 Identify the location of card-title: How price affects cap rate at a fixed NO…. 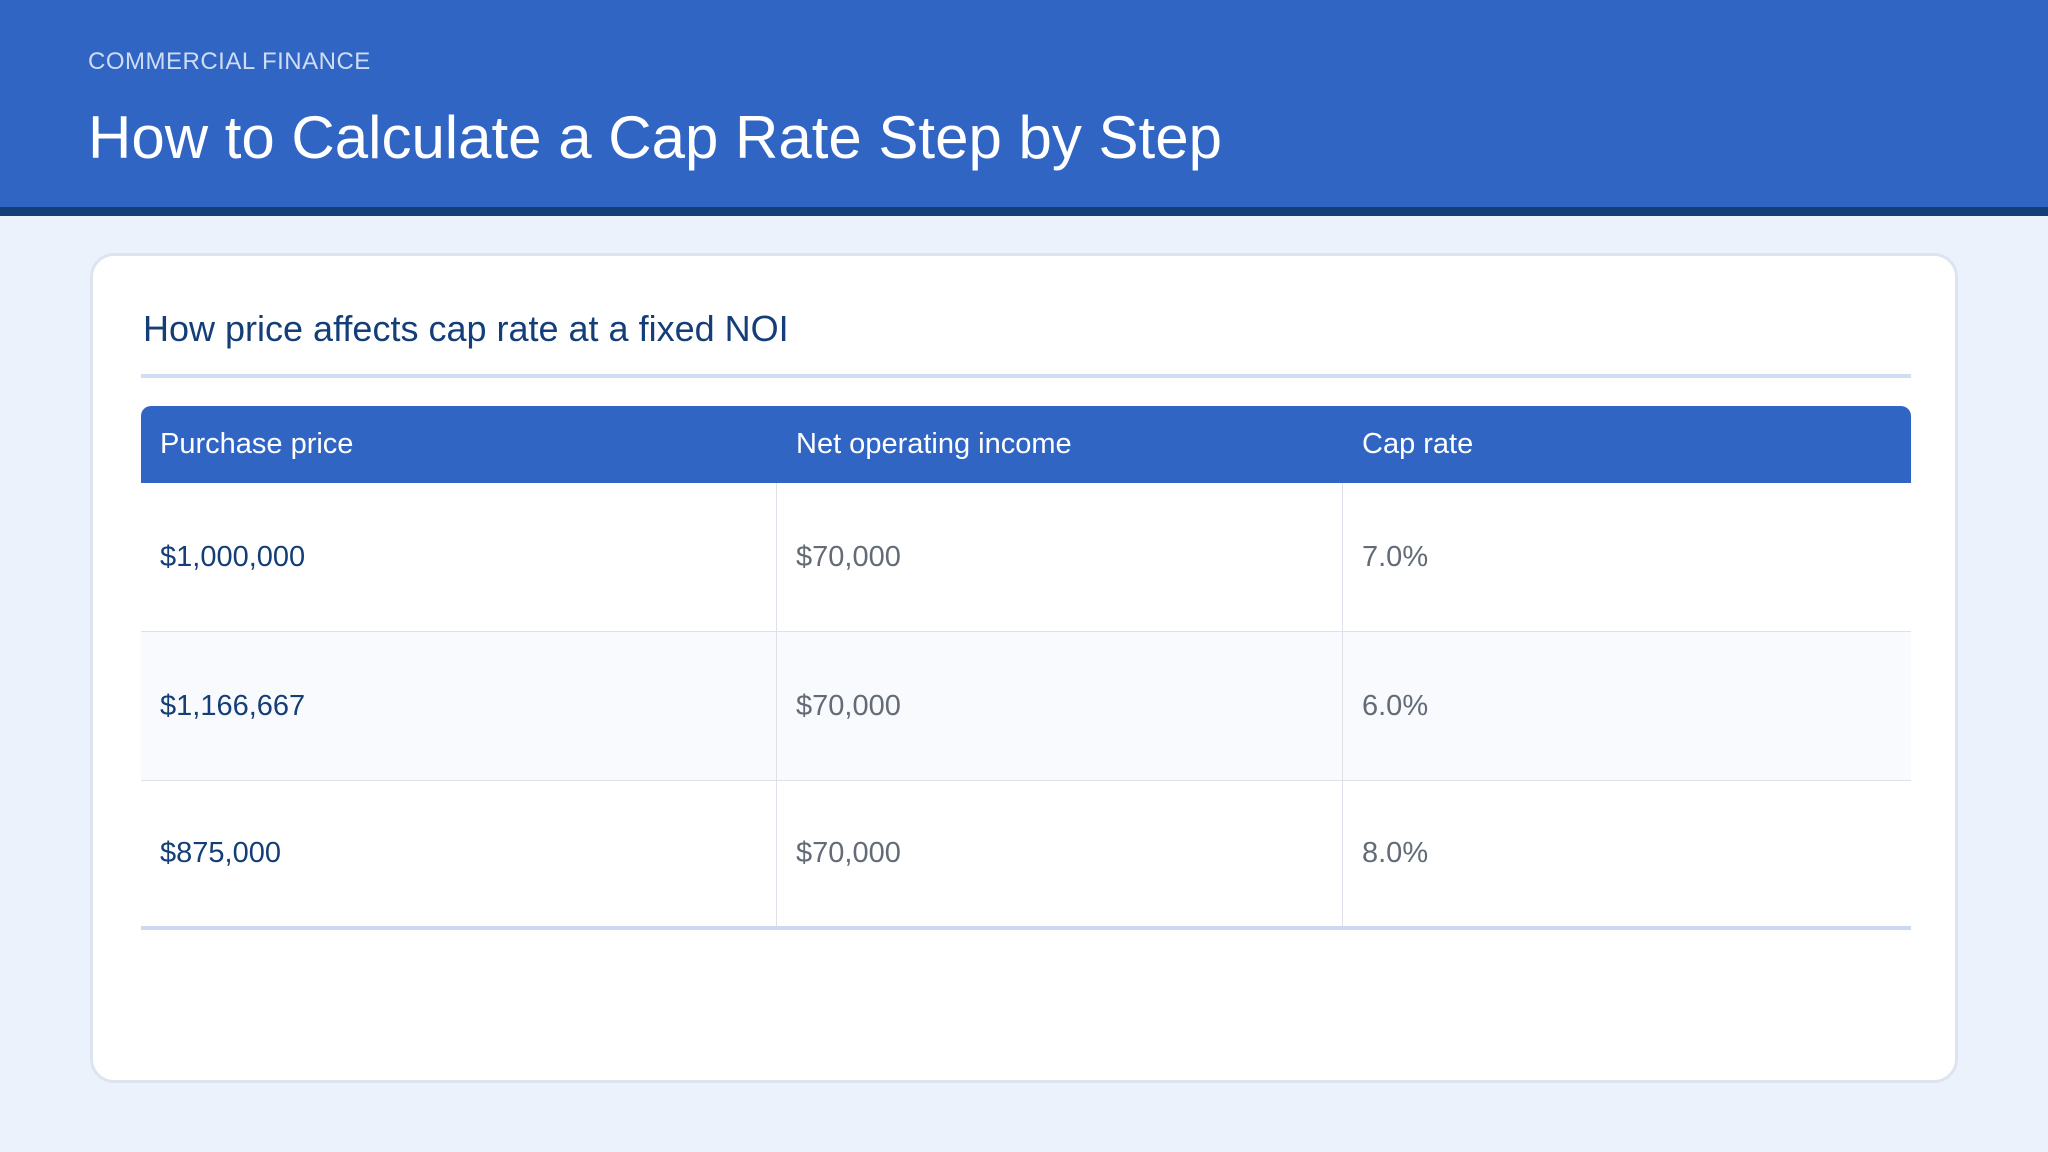
(466, 328).